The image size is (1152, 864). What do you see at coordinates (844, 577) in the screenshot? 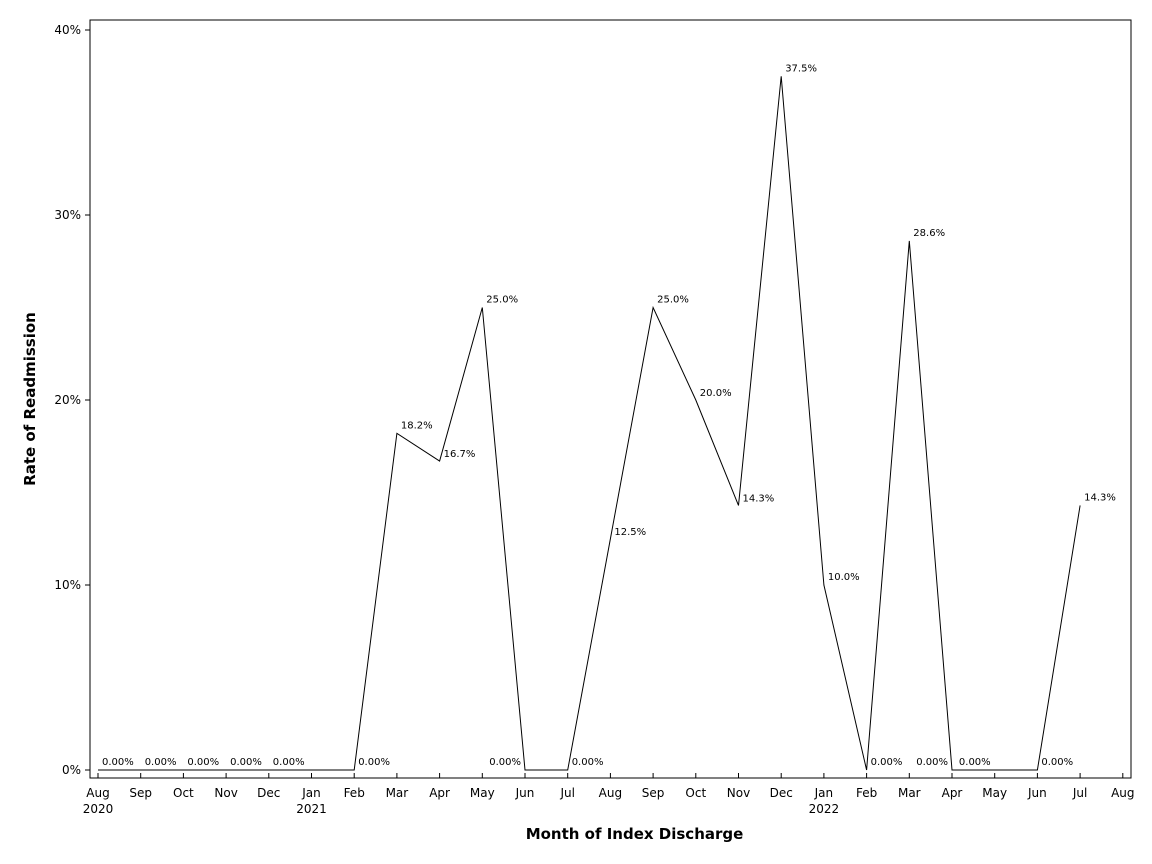
I see `data-label: 10.0%` at bounding box center [844, 577].